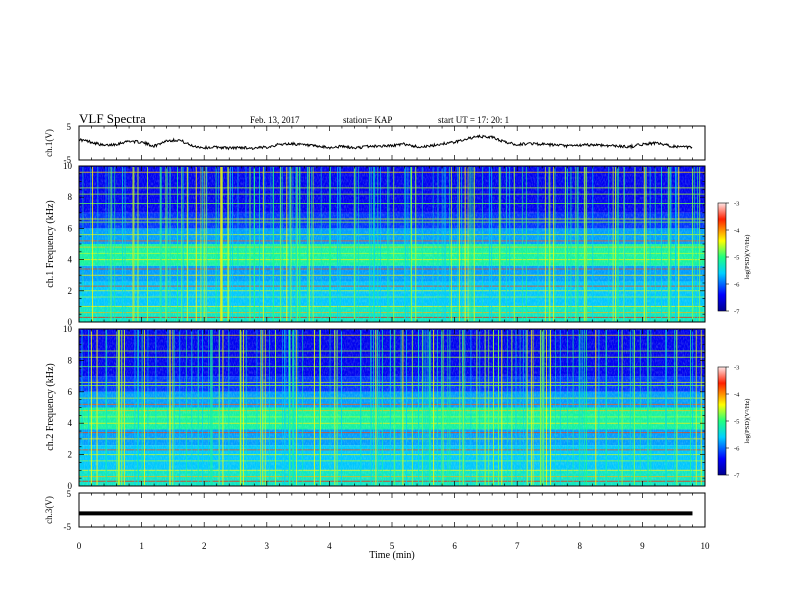 This screenshot has width=792, height=612. I want to click on time-axis-tick-labels: 0 1 2 3 4 5 6 7 8 9 10, so click(393, 546).